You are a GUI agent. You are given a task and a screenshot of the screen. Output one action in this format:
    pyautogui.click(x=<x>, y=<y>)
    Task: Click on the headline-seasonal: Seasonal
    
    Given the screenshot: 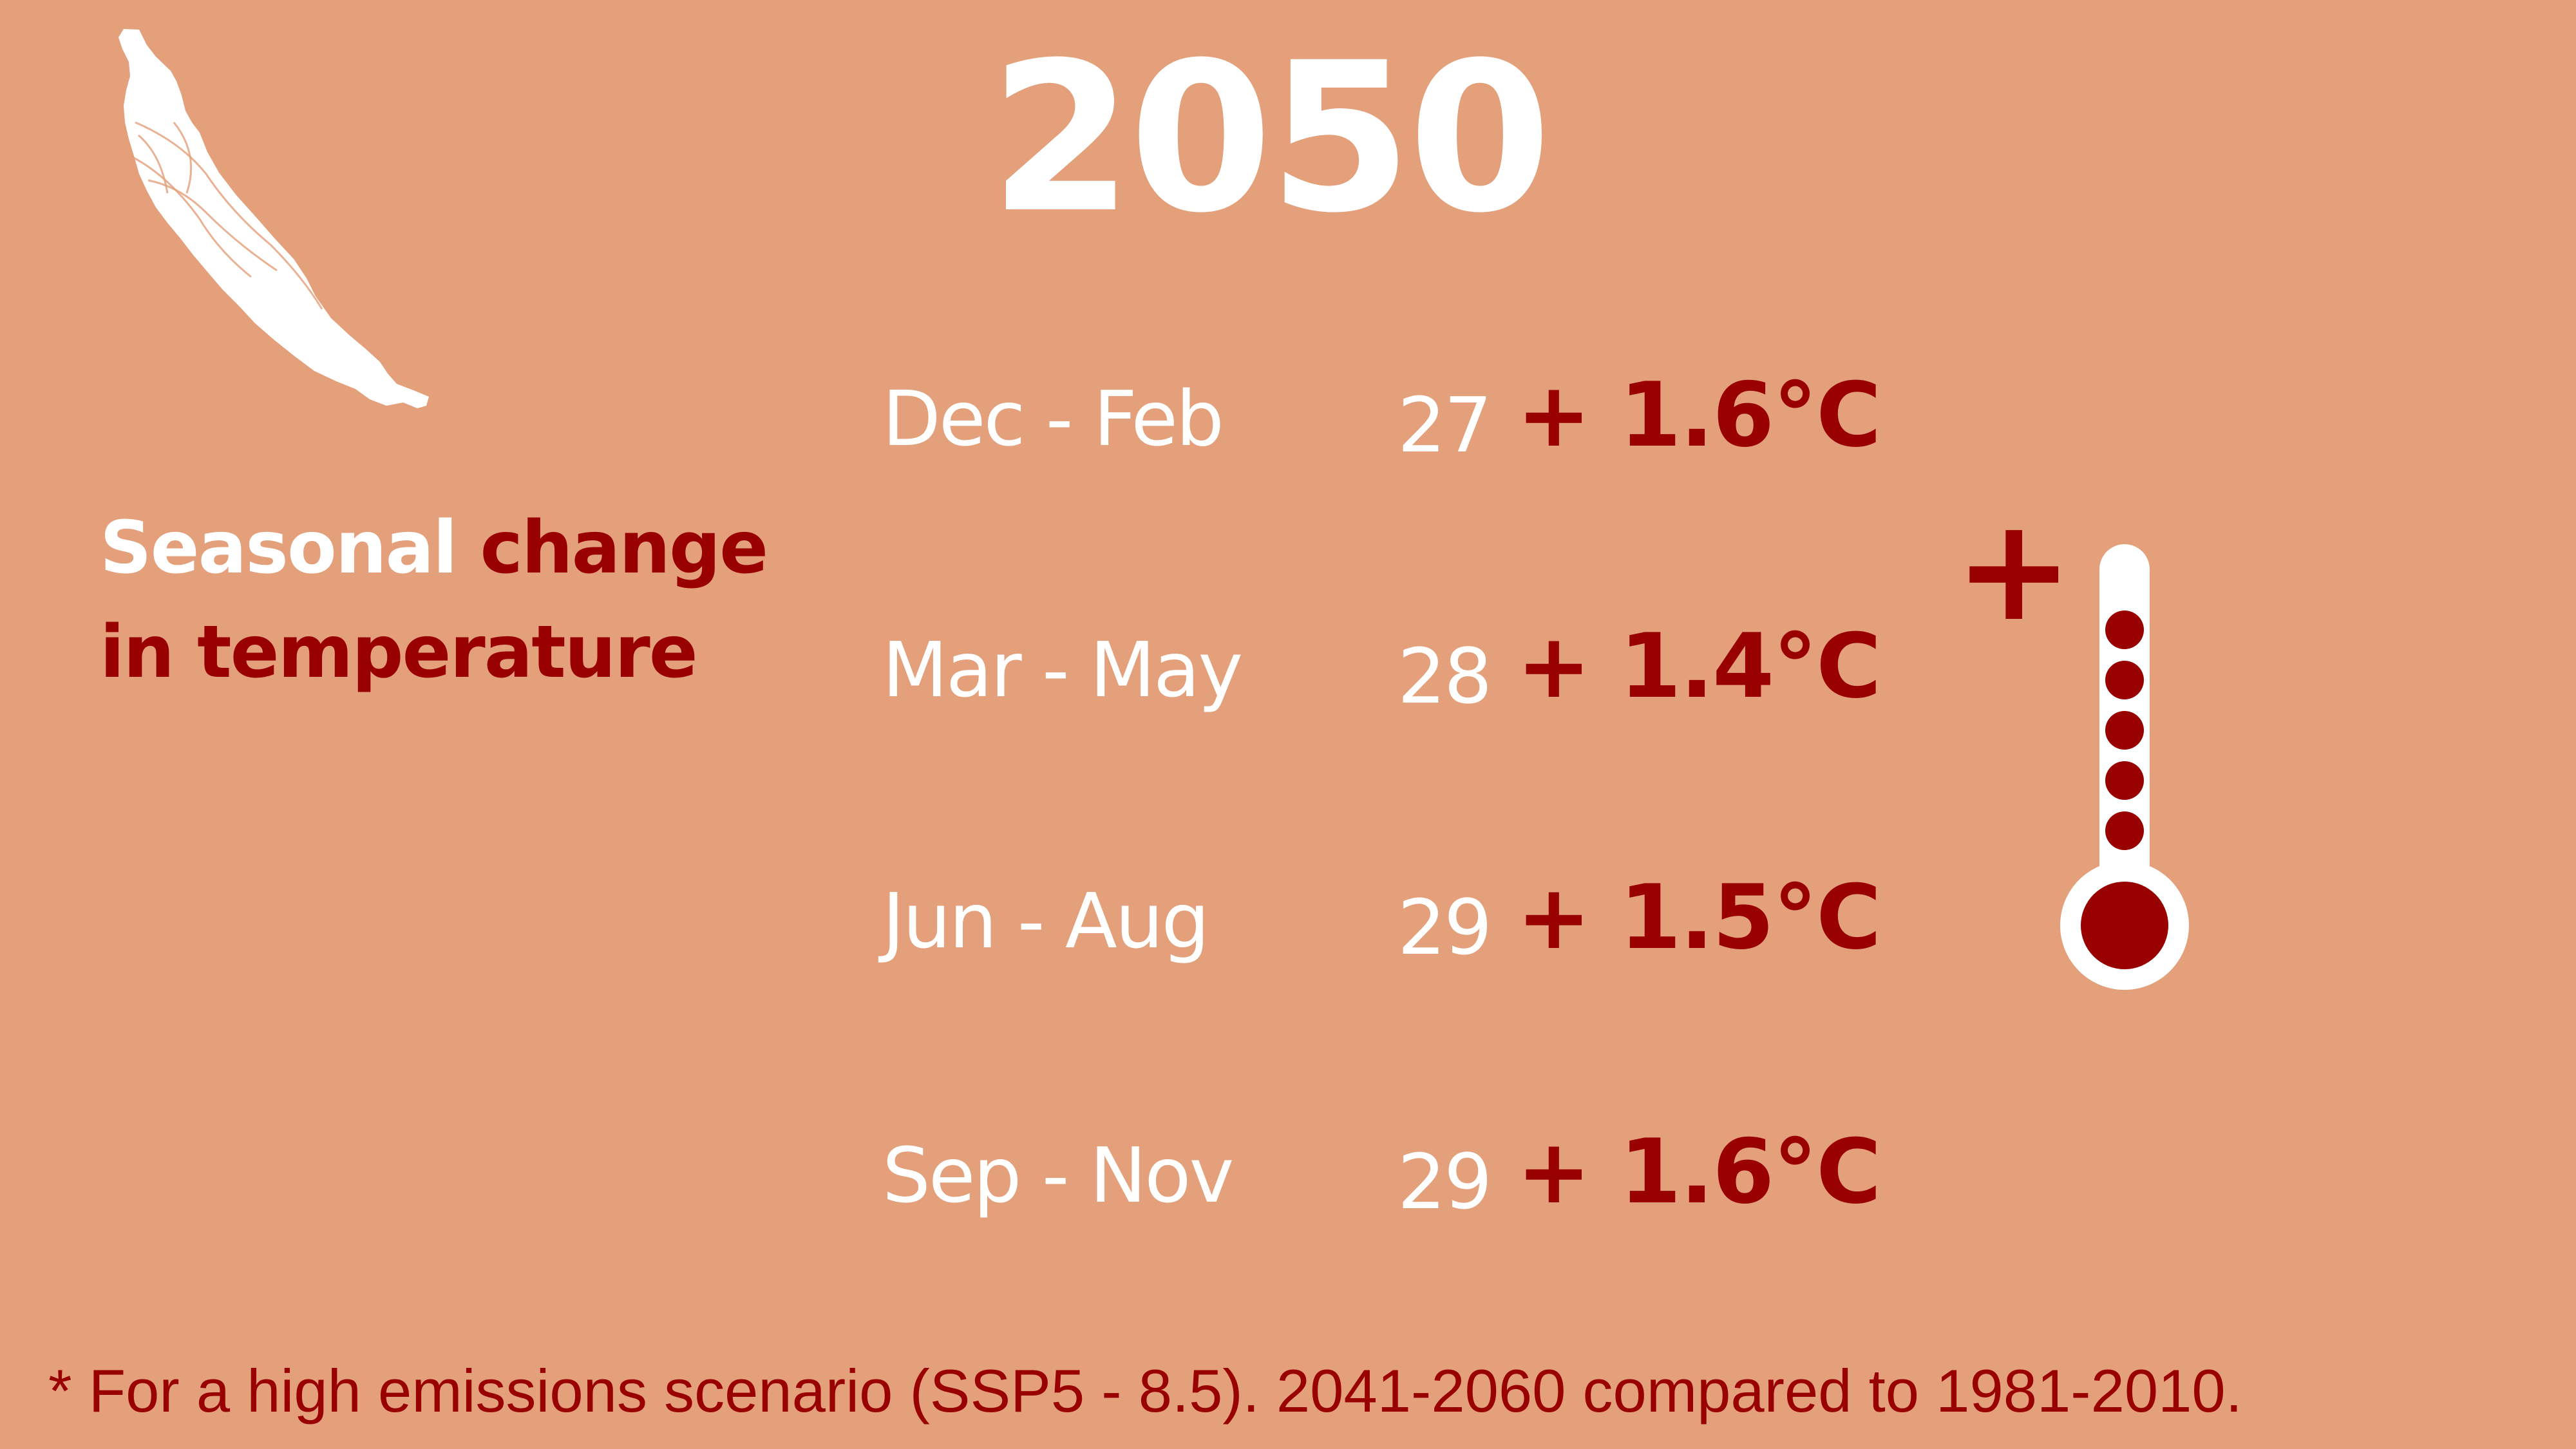 What is the action you would take?
    pyautogui.click(x=290, y=548)
    